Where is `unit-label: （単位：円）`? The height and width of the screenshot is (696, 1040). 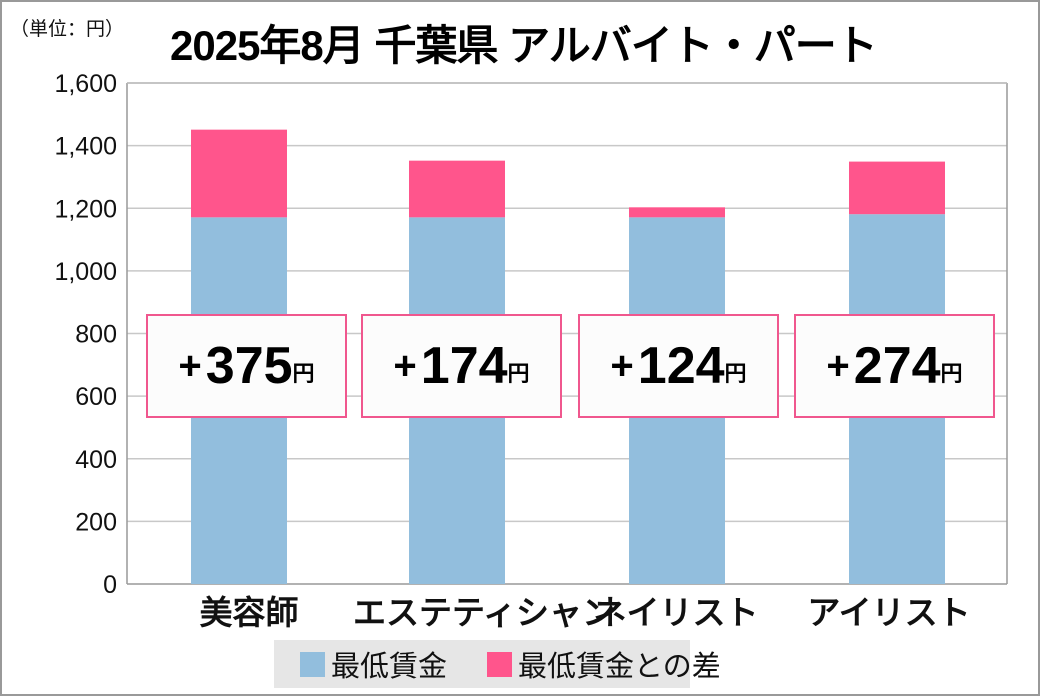 unit-label: （単位：円） is located at coordinates (67, 29).